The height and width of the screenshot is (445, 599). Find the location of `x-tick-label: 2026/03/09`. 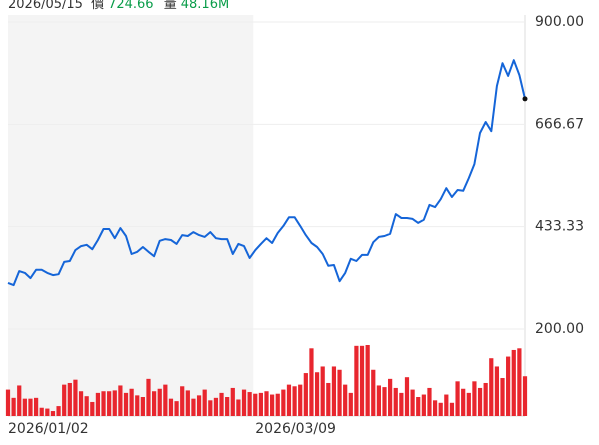

x-tick-label: 2026/03/09 is located at coordinates (295, 429).